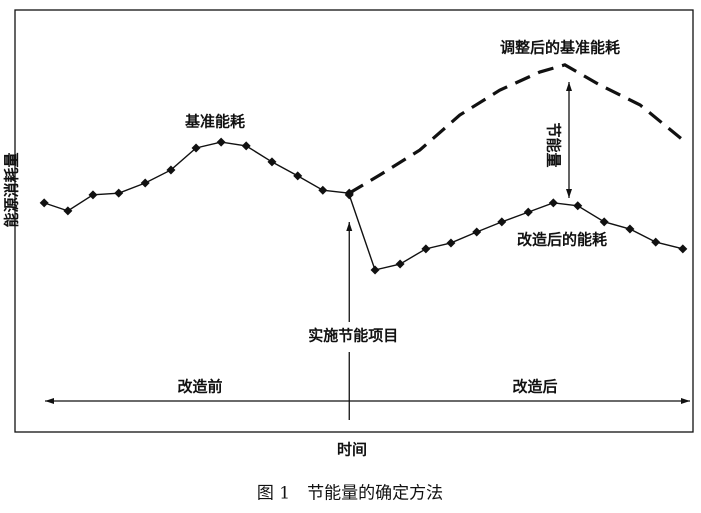 The height and width of the screenshot is (513, 701). Describe the element at coordinates (199, 387) in the screenshot. I see `period-label: 改造前` at that location.